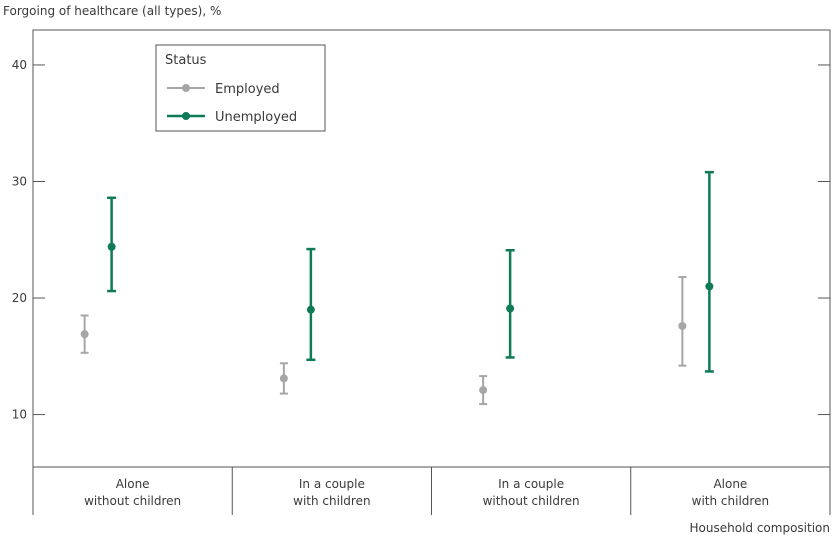 The image size is (835, 543). I want to click on legend-title: Status, so click(186, 60).